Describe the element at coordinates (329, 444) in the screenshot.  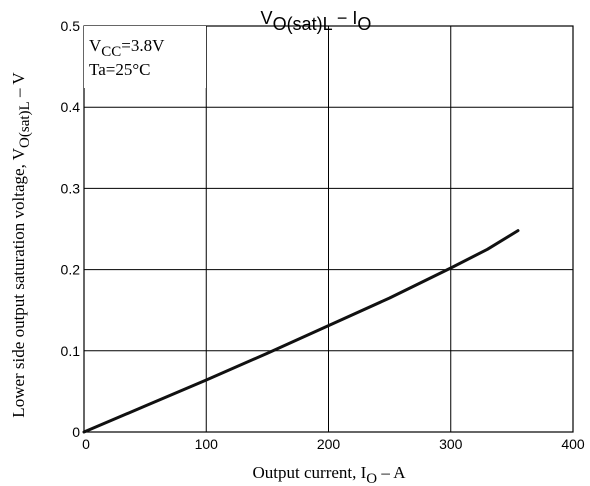
I see `x-tick-label: 200` at that location.